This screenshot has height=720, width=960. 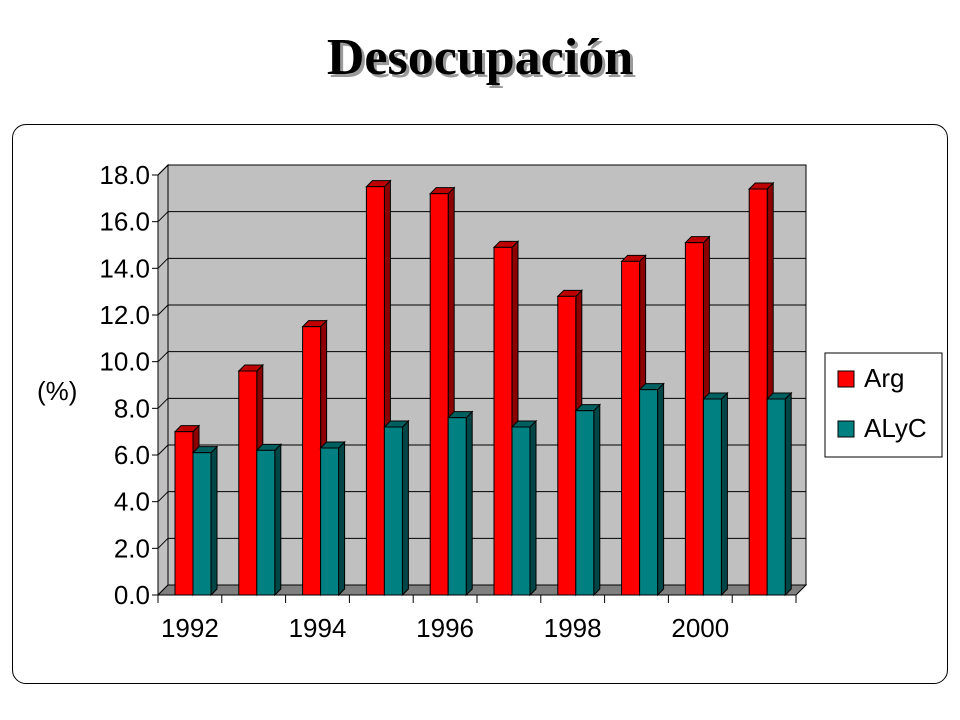 What do you see at coordinates (477, 618) in the screenshot?
I see `x-axis: 1992 1994 1996 1998 2000` at bounding box center [477, 618].